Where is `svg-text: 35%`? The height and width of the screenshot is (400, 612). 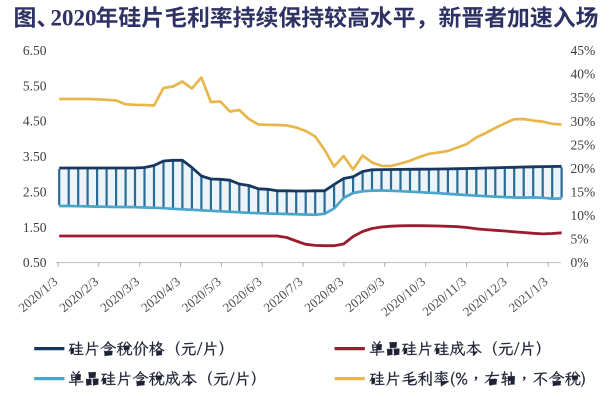 svg-text: 35% is located at coordinates (583, 97).